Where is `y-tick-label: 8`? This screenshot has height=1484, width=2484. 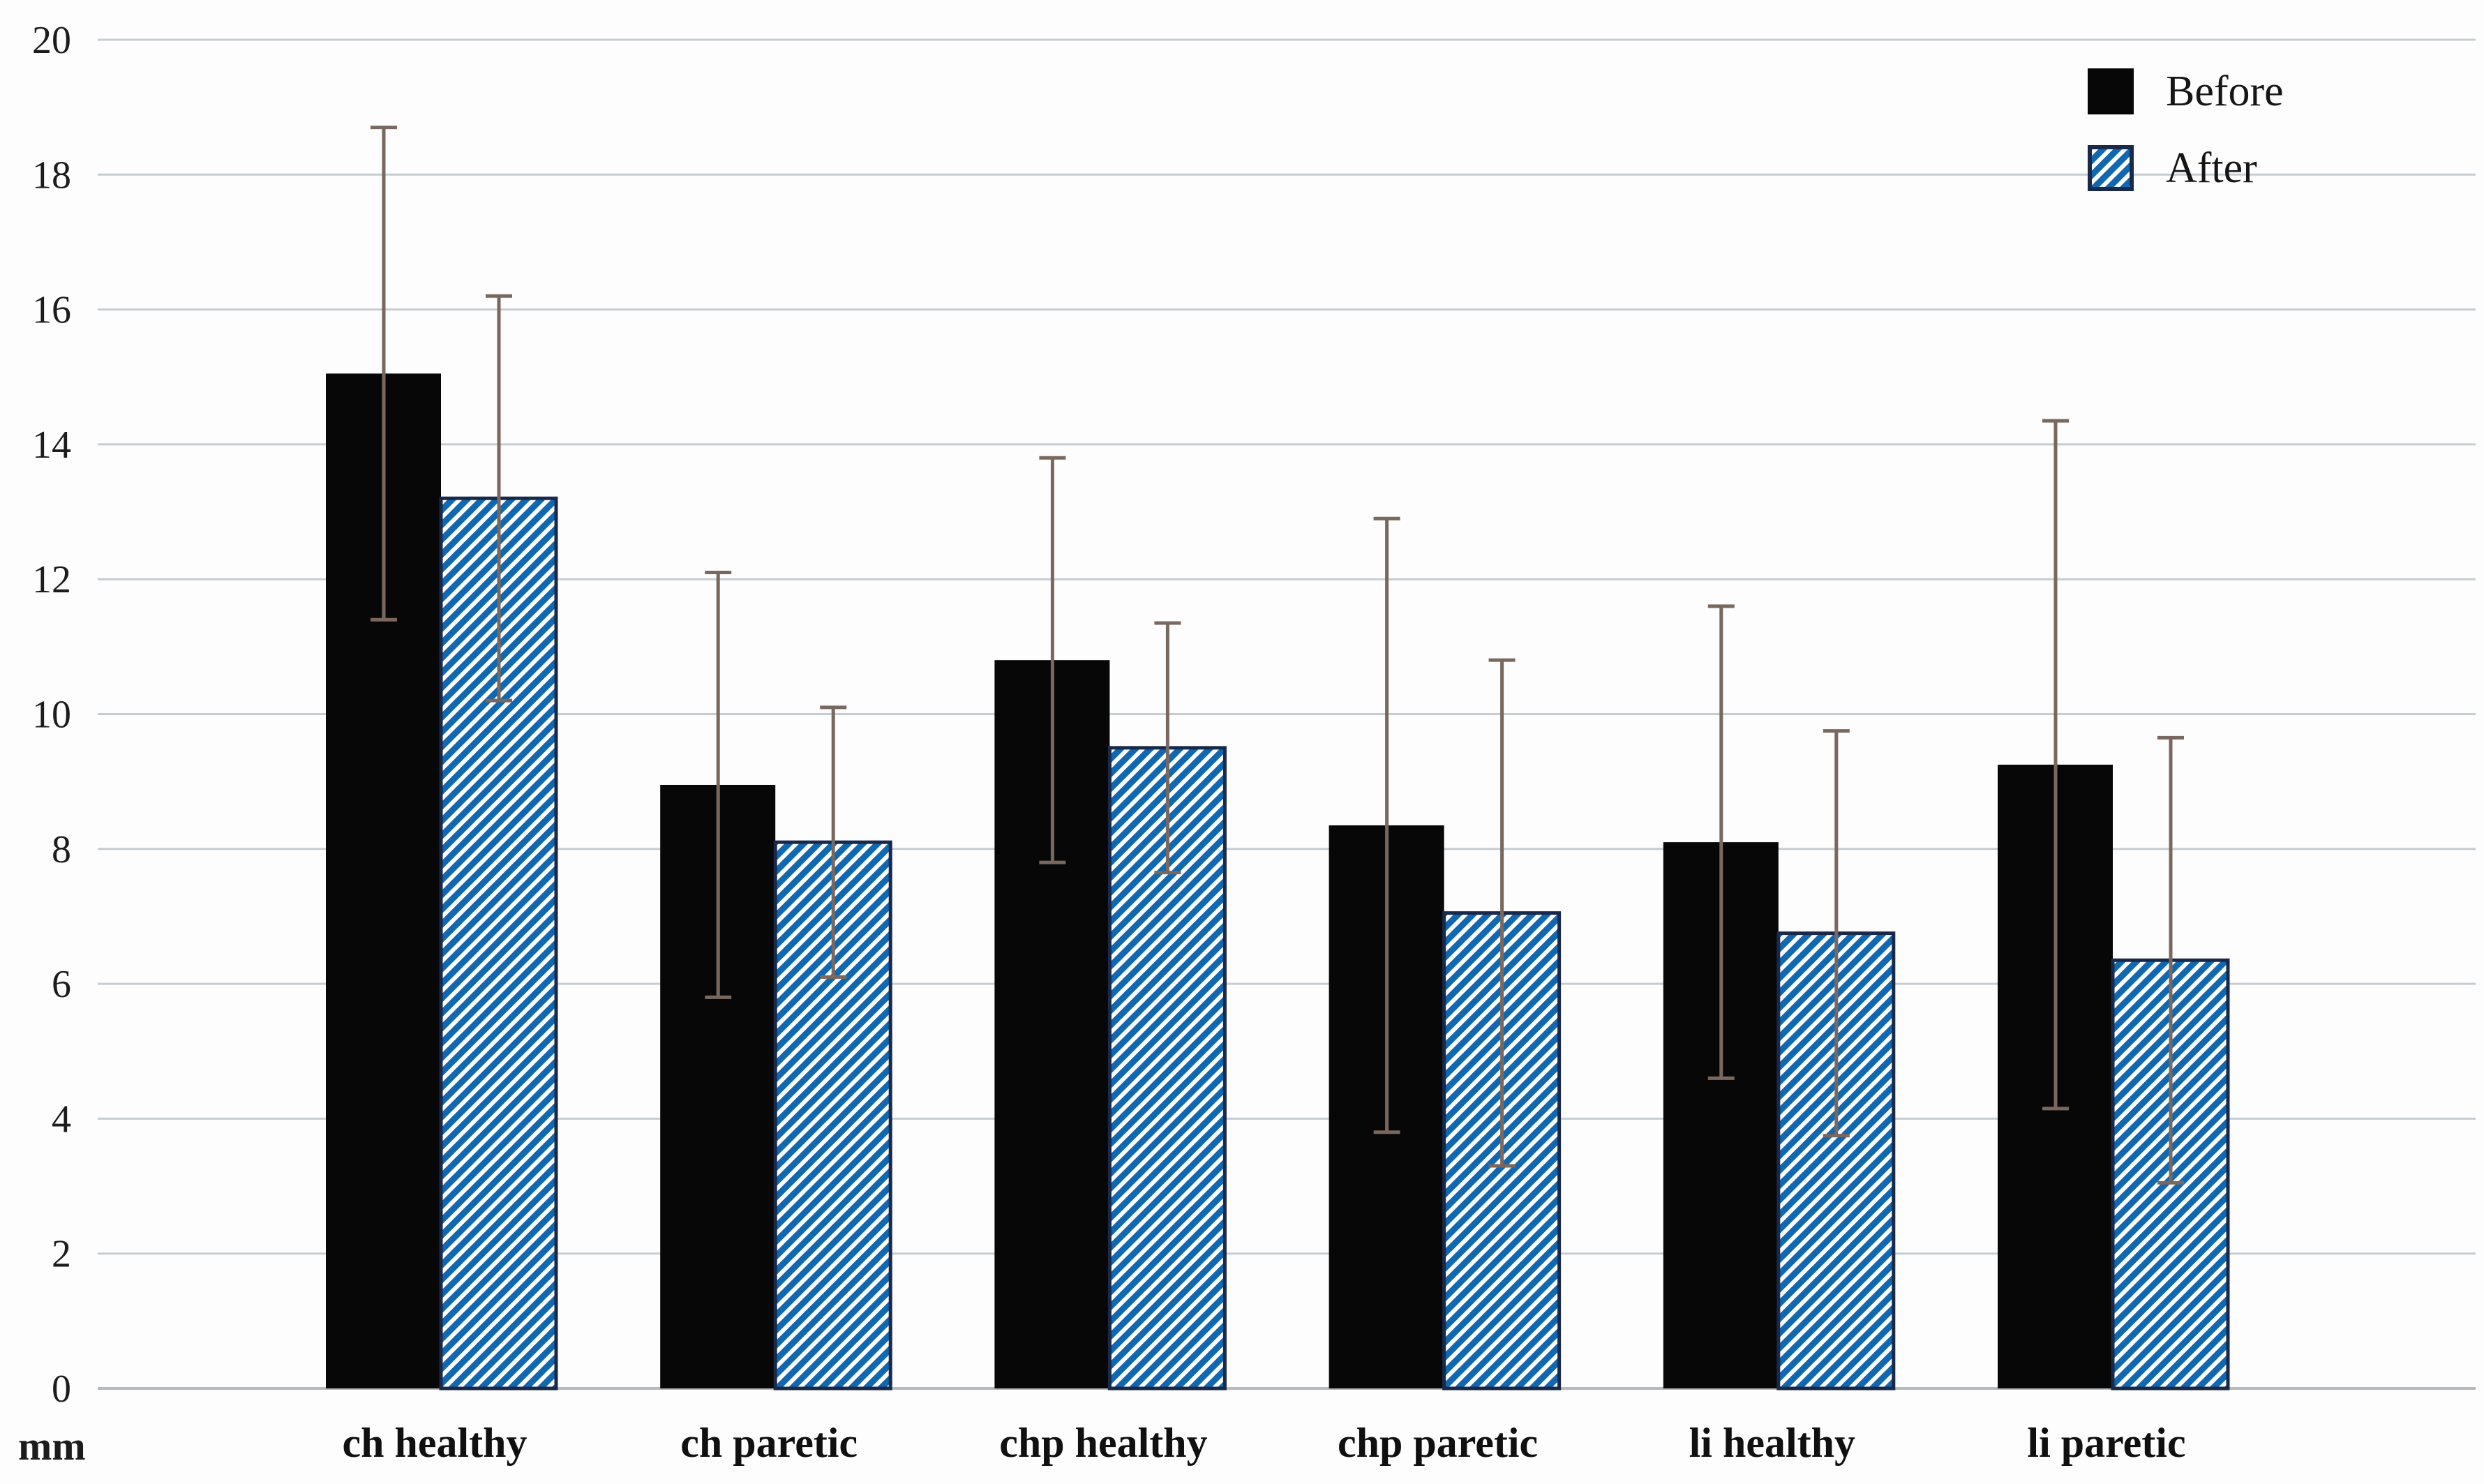
y-tick-label: 8 is located at coordinates (61, 849).